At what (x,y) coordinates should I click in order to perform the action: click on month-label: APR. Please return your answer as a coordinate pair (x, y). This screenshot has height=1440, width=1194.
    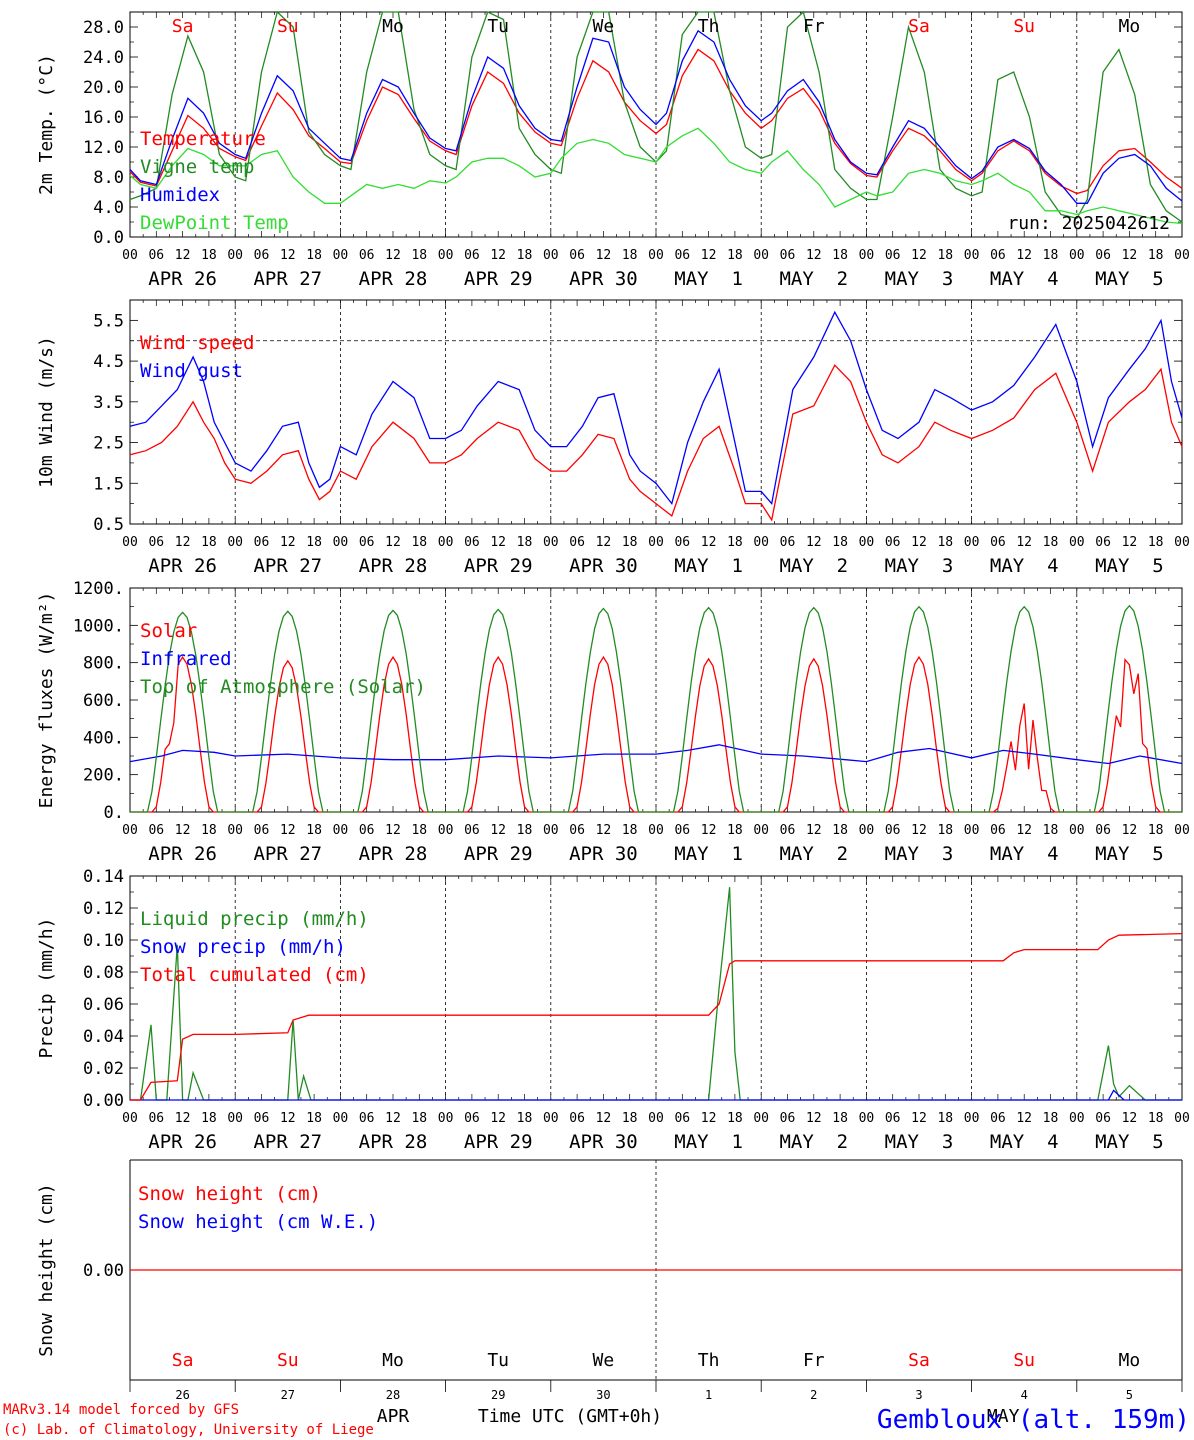
    Looking at the image, I should click on (393, 1416).